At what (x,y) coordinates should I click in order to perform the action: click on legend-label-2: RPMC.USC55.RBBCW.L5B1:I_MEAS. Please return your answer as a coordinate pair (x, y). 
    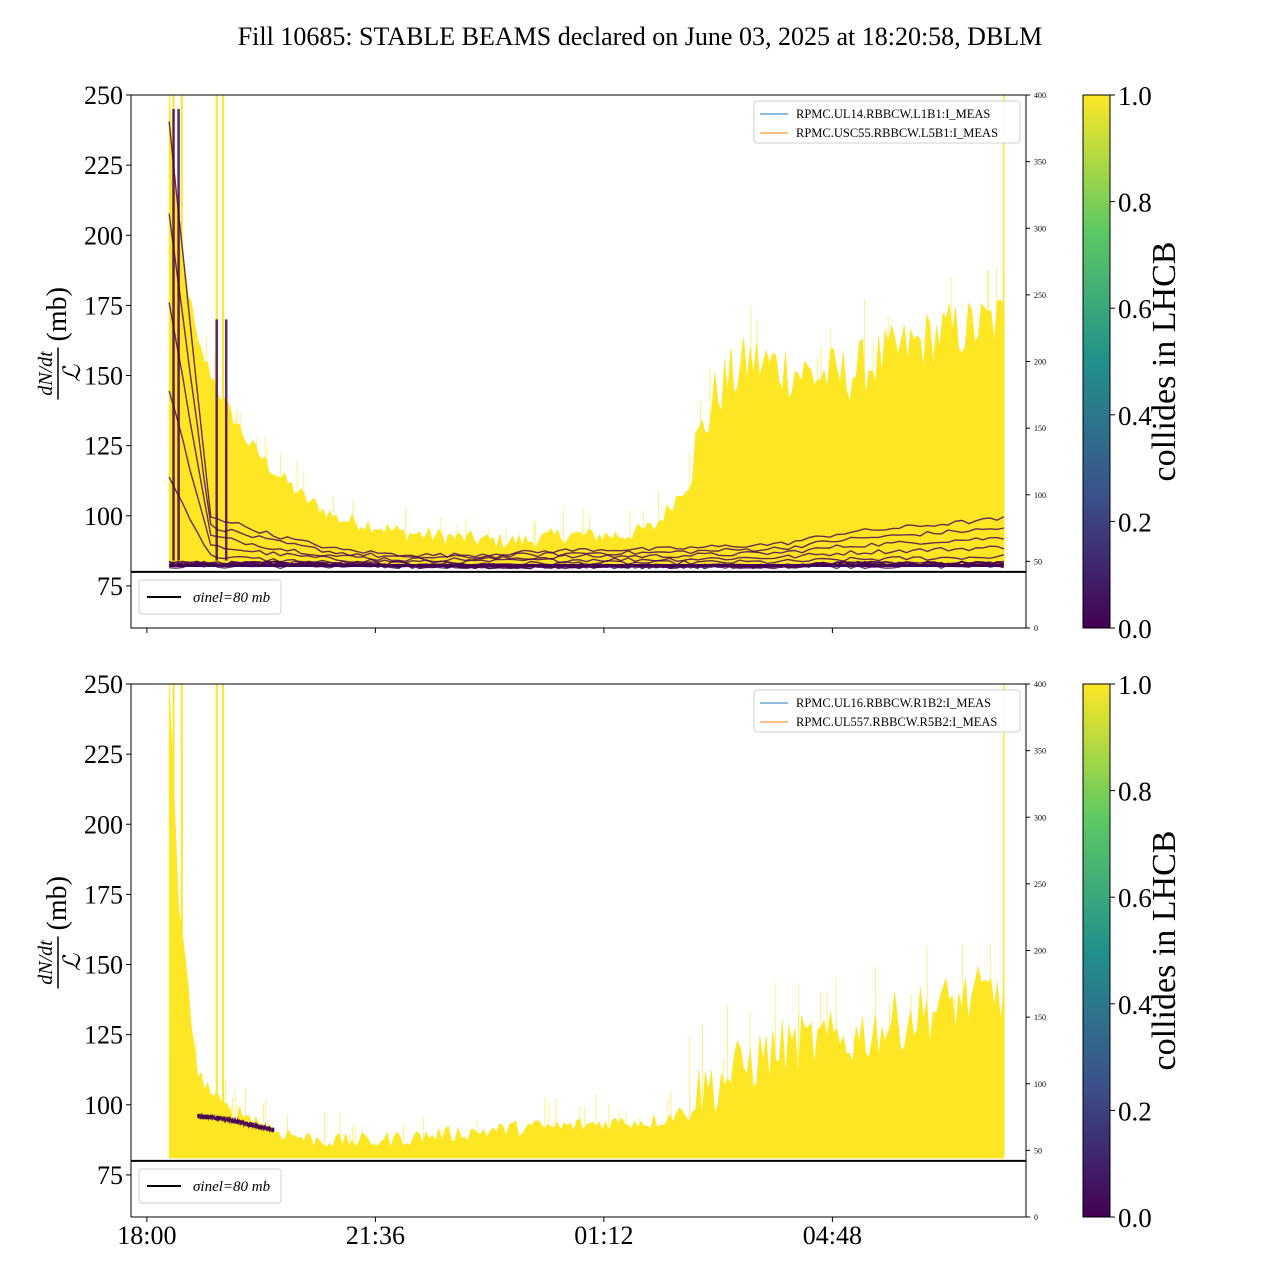
    Looking at the image, I should click on (897, 133).